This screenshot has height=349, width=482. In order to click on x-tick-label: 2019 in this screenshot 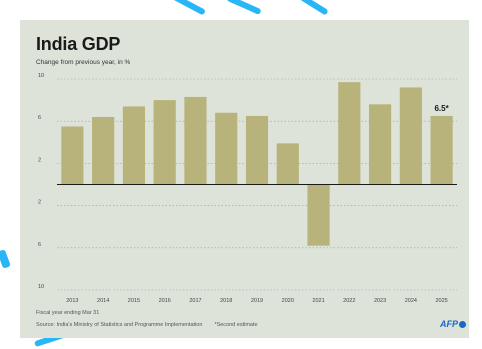, I will do `click(257, 301)`.